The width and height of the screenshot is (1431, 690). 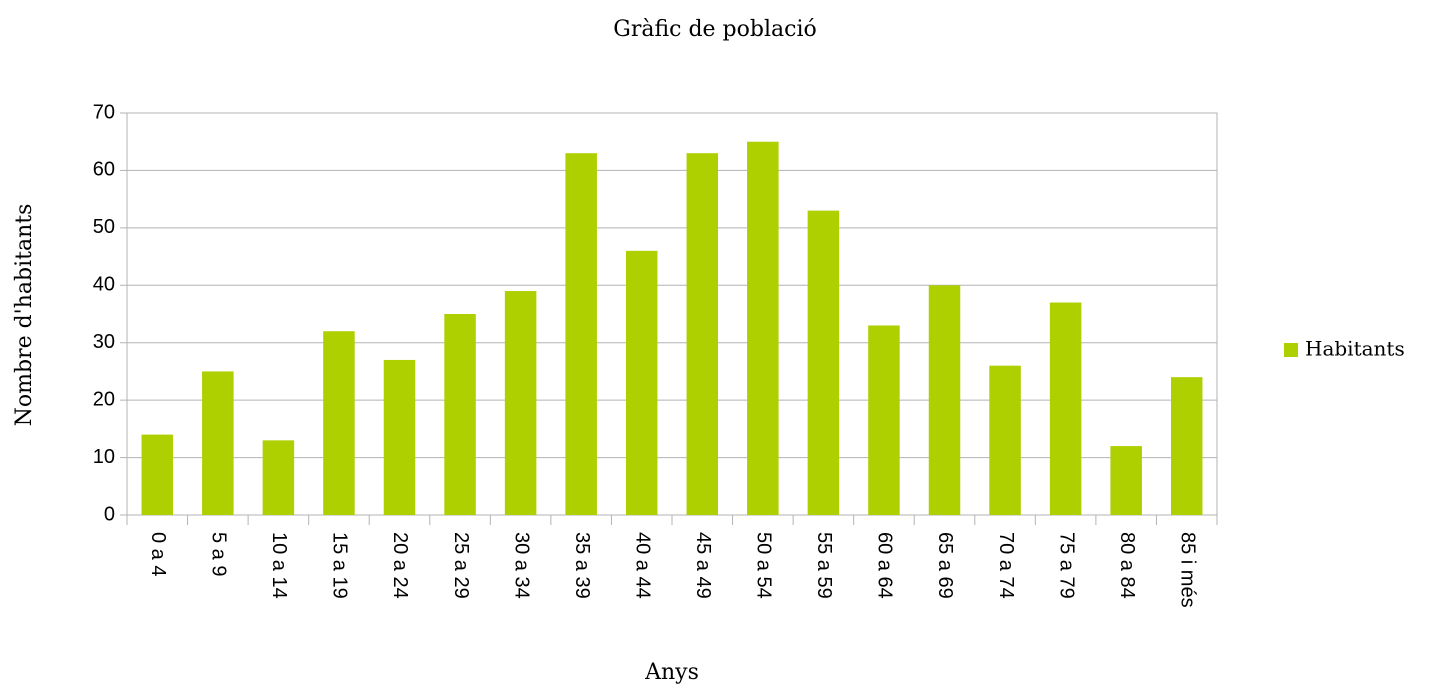 What do you see at coordinates (104, 285) in the screenshot?
I see `y-tick-label: 40` at bounding box center [104, 285].